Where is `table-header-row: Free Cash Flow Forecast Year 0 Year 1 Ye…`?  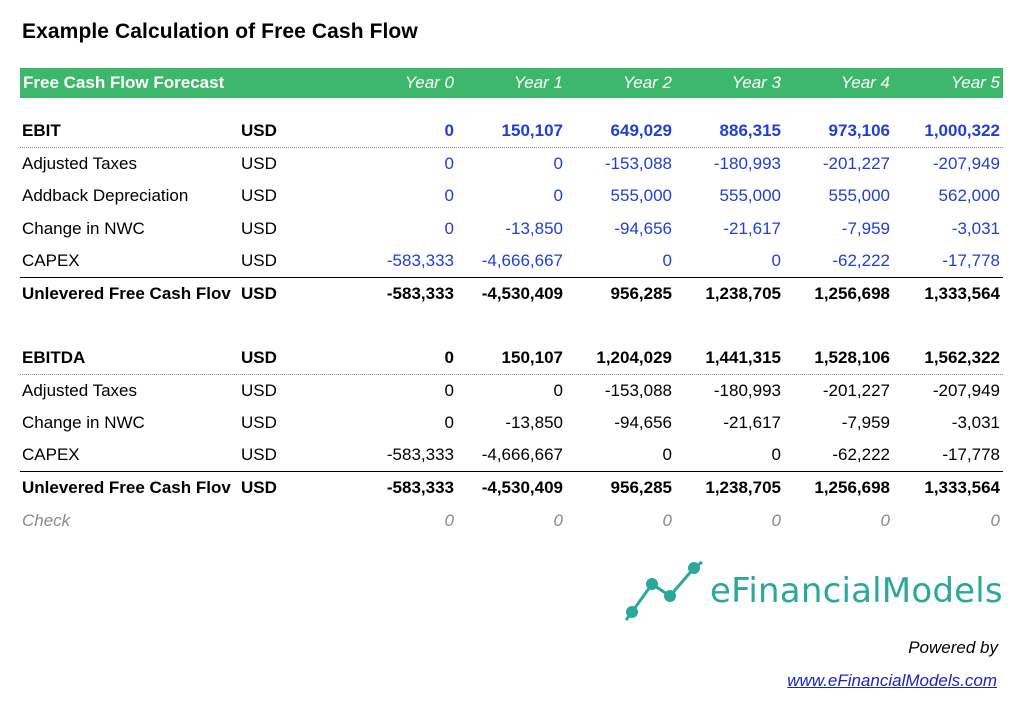
table-header-row: Free Cash Flow Forecast Year 0 Year 1 Ye… is located at coordinates (511, 83).